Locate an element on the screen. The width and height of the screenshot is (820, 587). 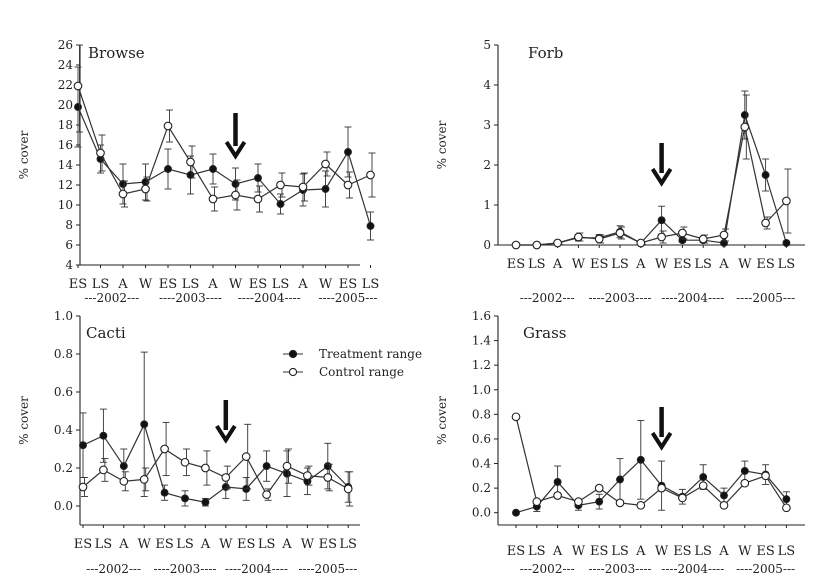
y-tick-label: 8 is located at coordinates (69, 225).